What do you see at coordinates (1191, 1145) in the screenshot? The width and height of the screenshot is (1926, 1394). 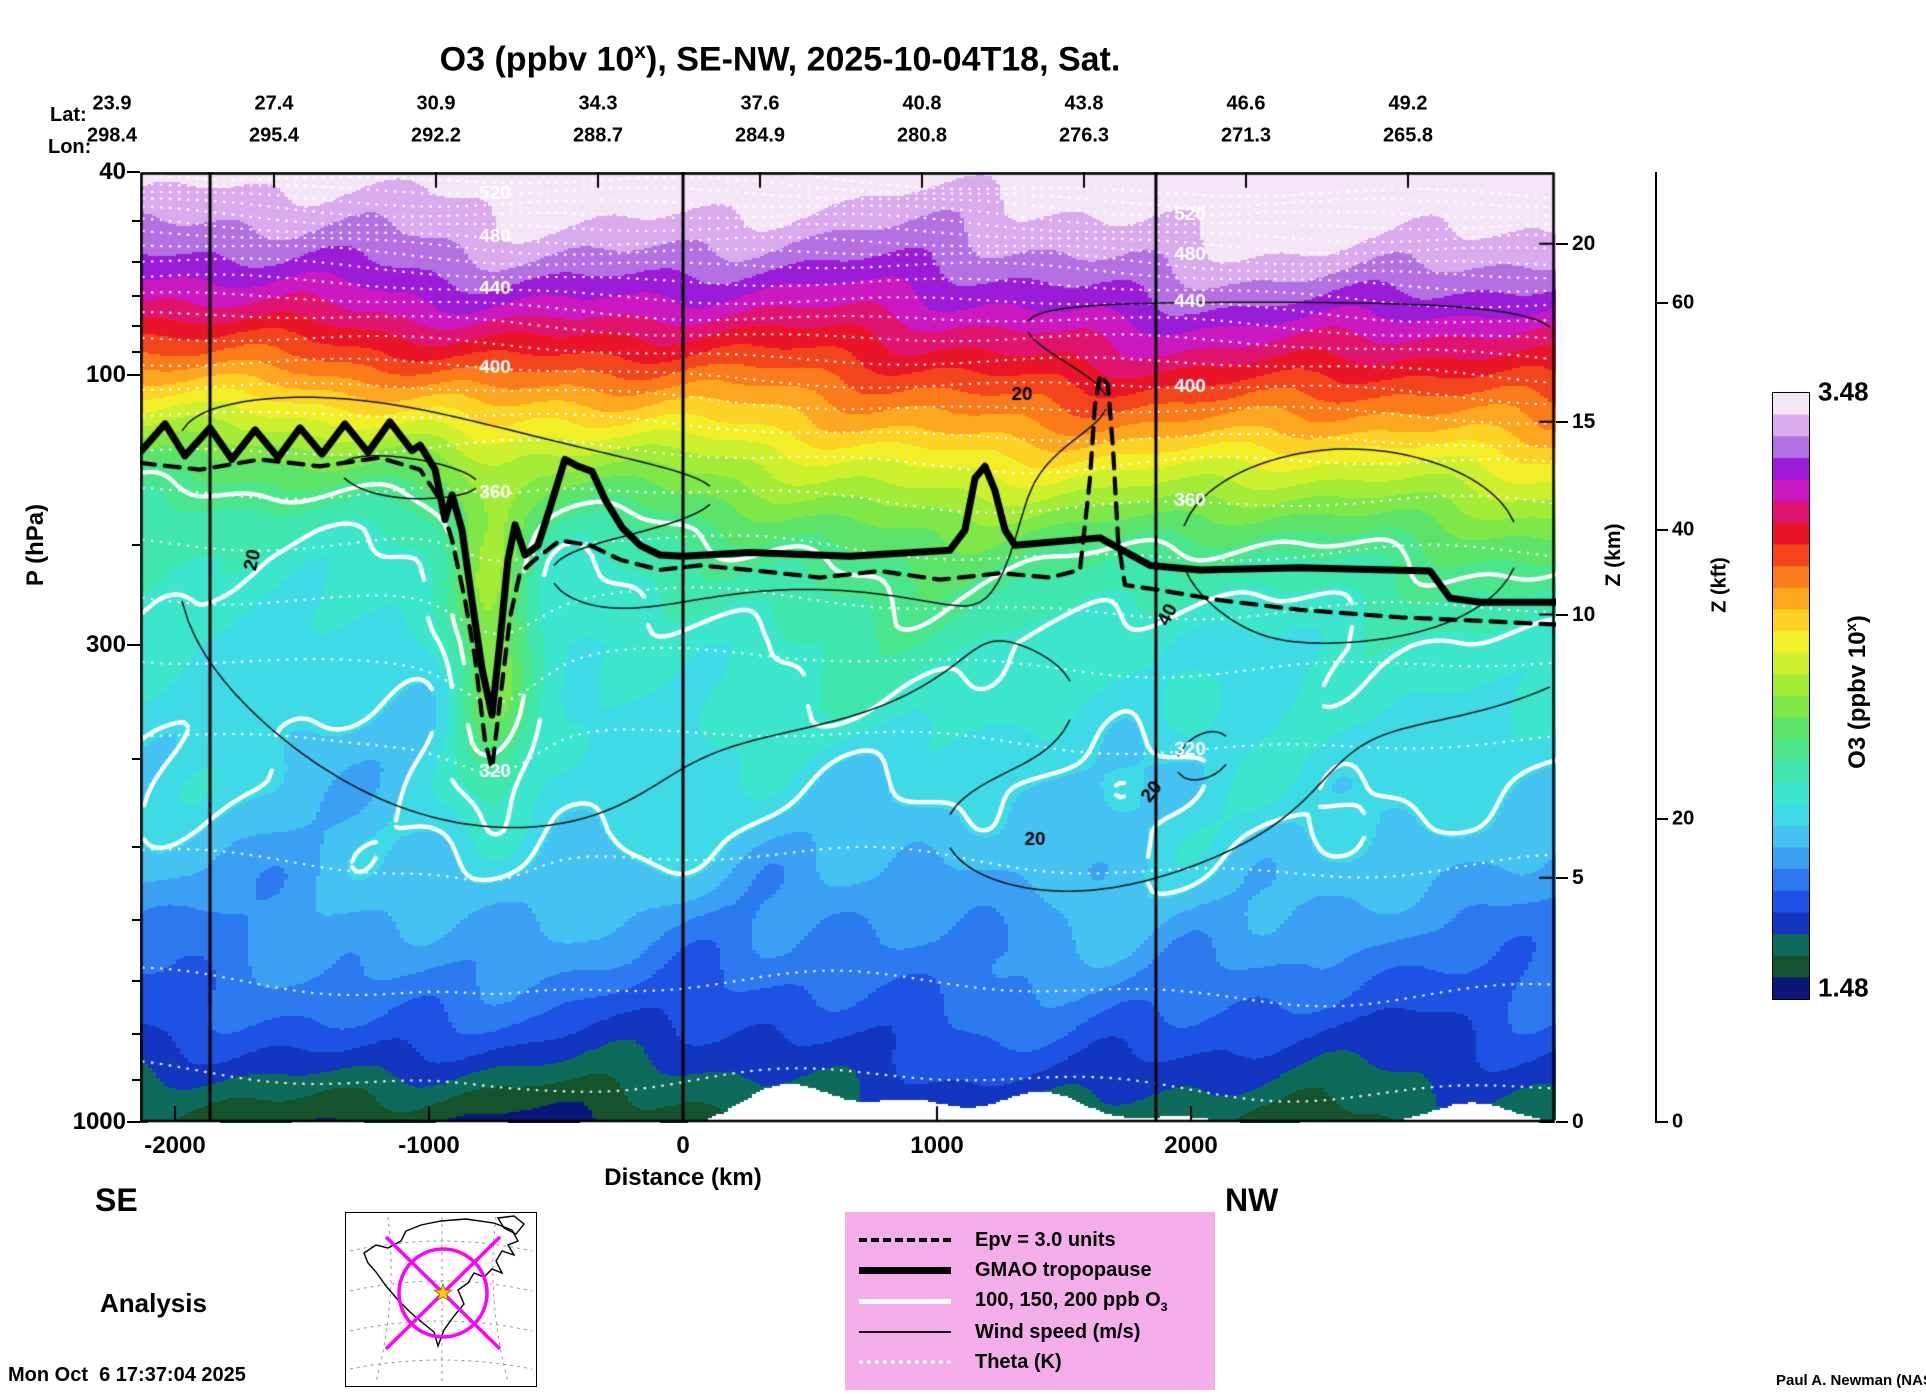 I see `distance-tick-label: 2000` at bounding box center [1191, 1145].